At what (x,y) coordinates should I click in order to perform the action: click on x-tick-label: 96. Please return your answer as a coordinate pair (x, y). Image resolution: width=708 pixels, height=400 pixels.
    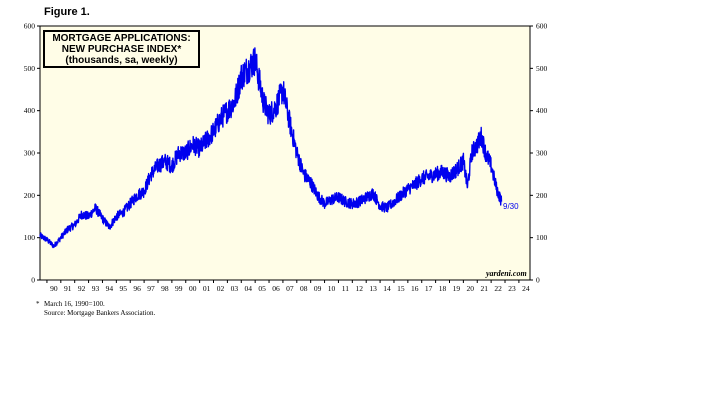
    Looking at the image, I should click on (137, 288).